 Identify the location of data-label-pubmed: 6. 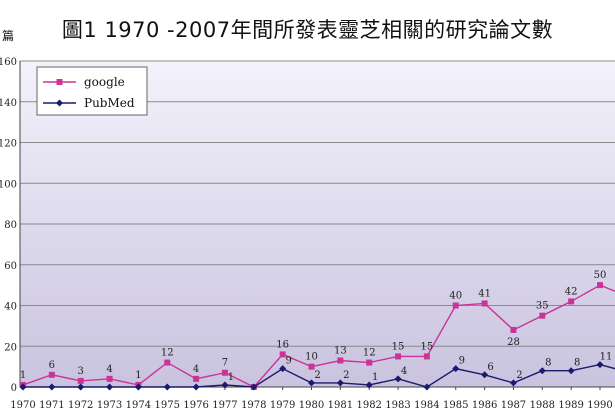
(490, 367).